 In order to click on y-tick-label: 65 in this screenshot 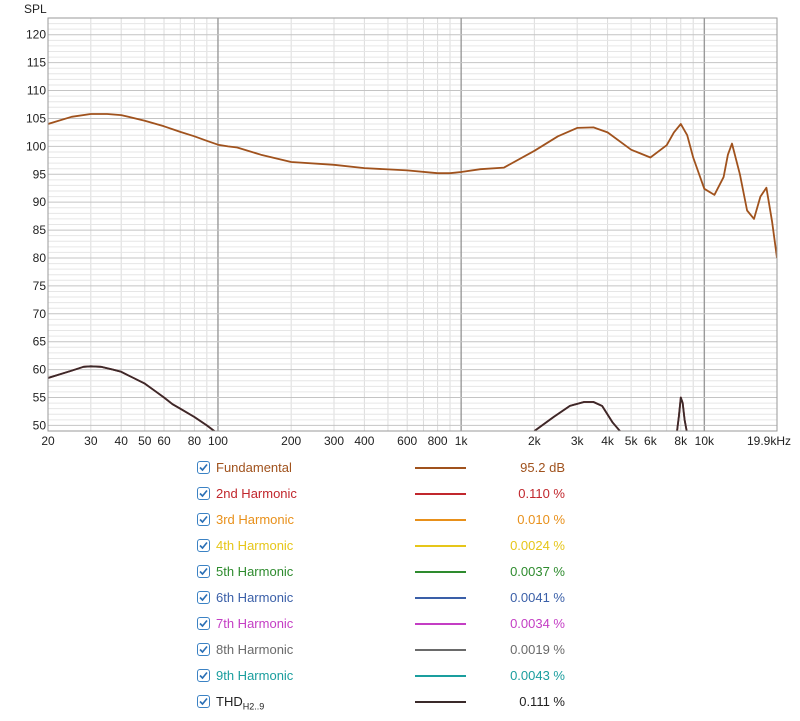, I will do `click(40, 342)`.